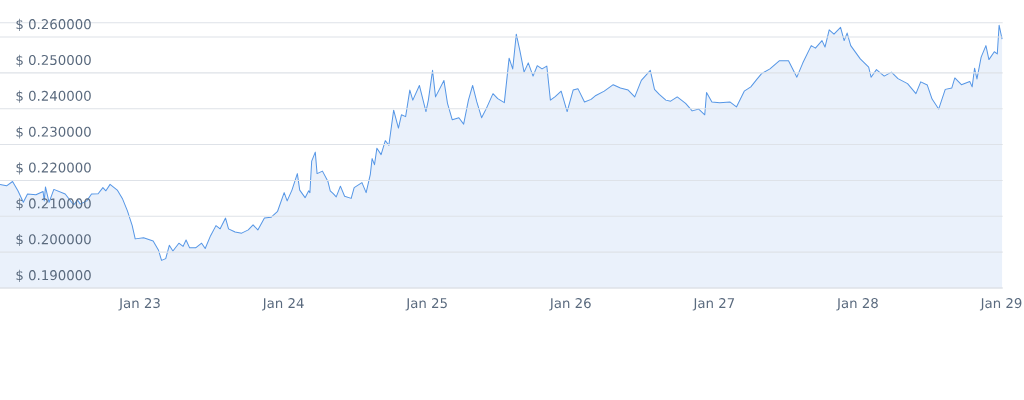 The width and height of the screenshot is (1024, 400). What do you see at coordinates (570, 304) in the screenshot?
I see `x-tick-label: Jan 26` at bounding box center [570, 304].